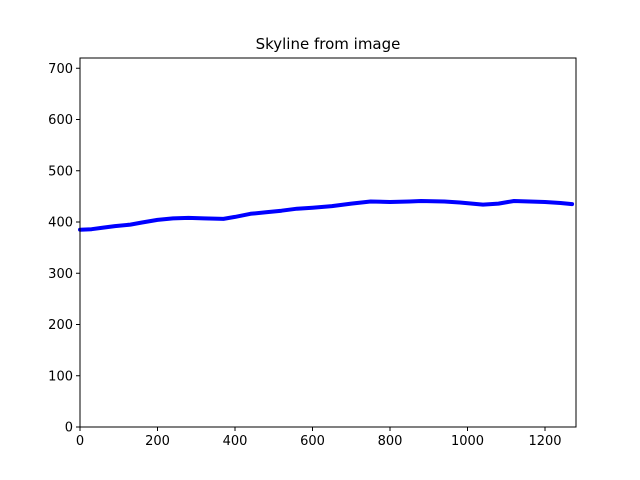  Describe the element at coordinates (312, 441) in the screenshot. I see `x-tick-label: 600` at that location.